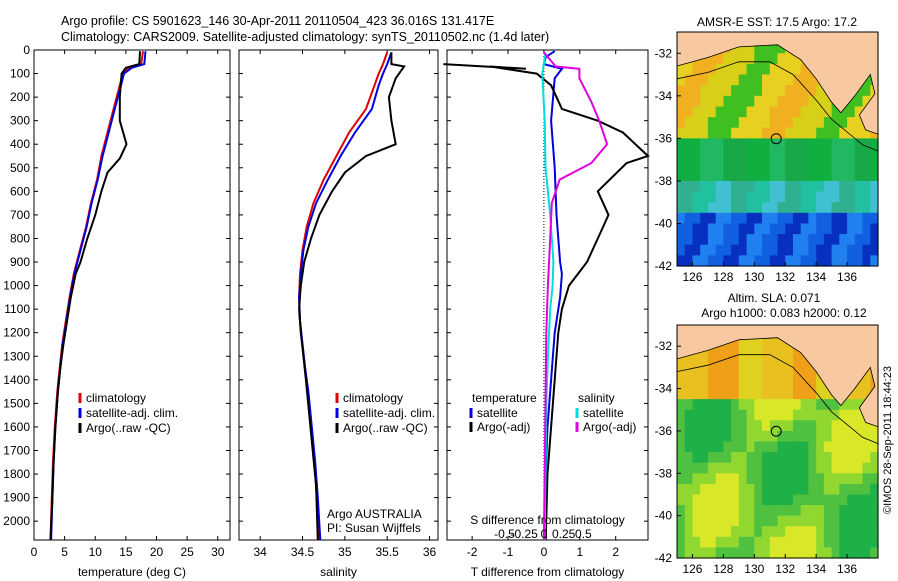 The height and width of the screenshot is (581, 898). Describe the element at coordinates (664, 516) in the screenshot. I see `lat-tick-label: -40` at that location.